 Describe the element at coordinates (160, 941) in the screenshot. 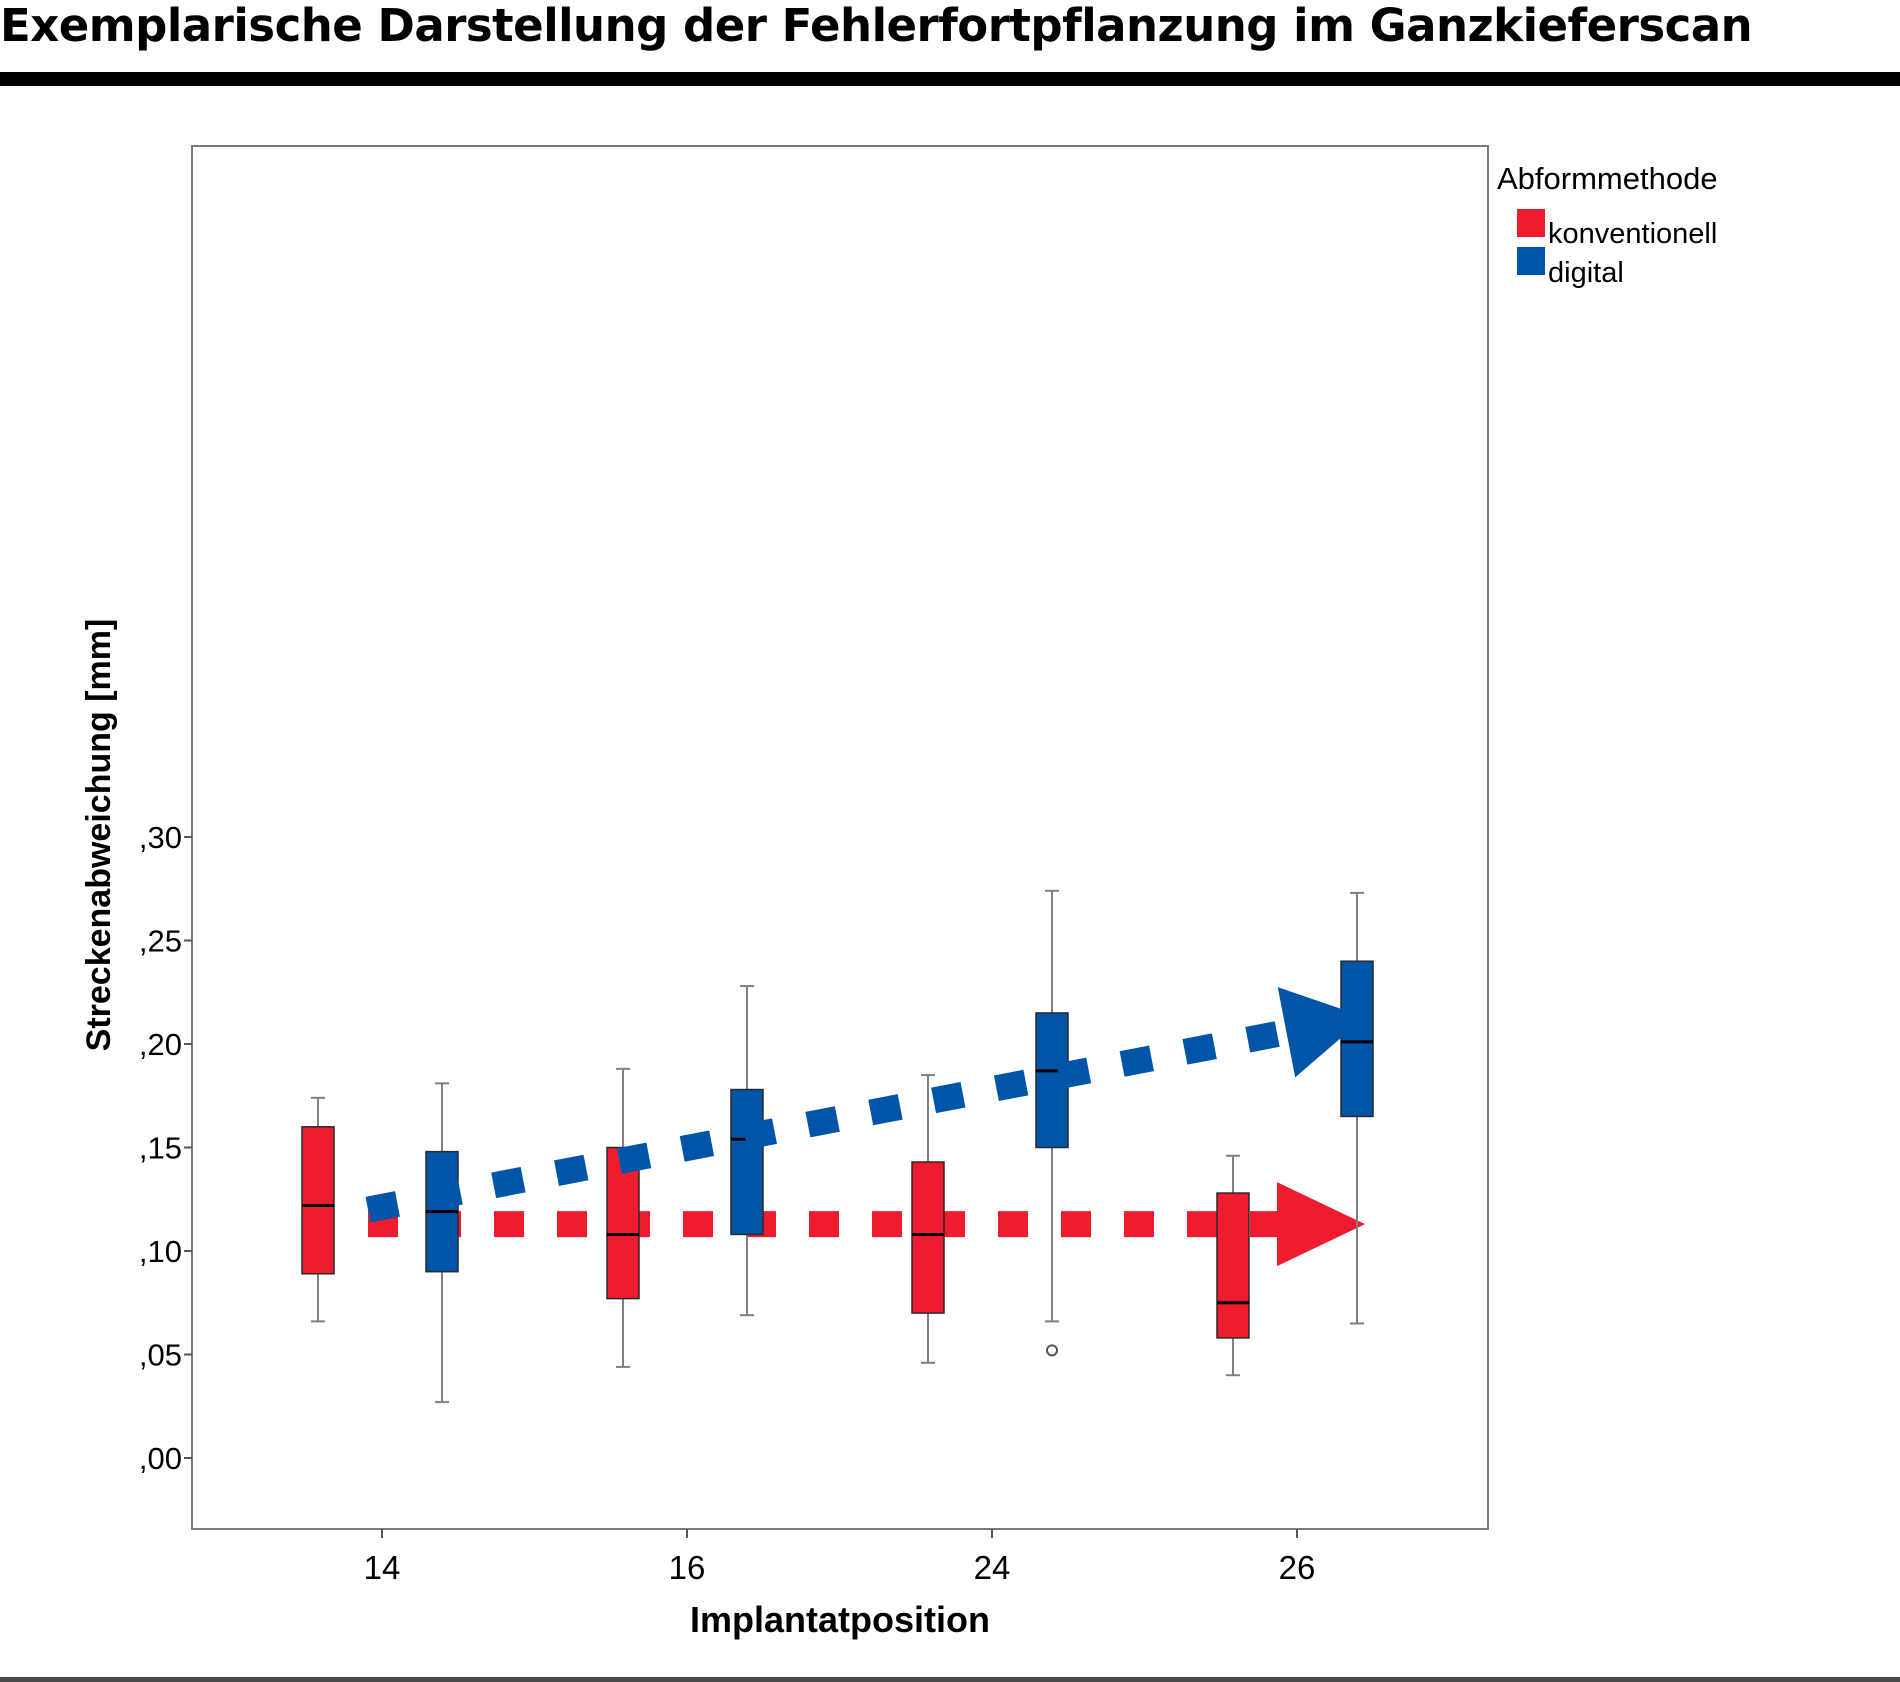

I see `y-tick-label: ,25` at that location.